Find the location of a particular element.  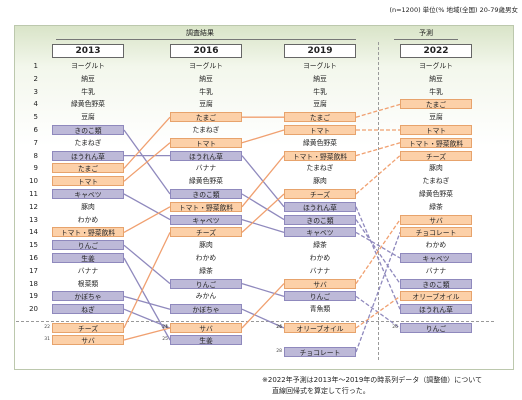

out-of-range-rank: 28 is located at coordinates (279, 351).